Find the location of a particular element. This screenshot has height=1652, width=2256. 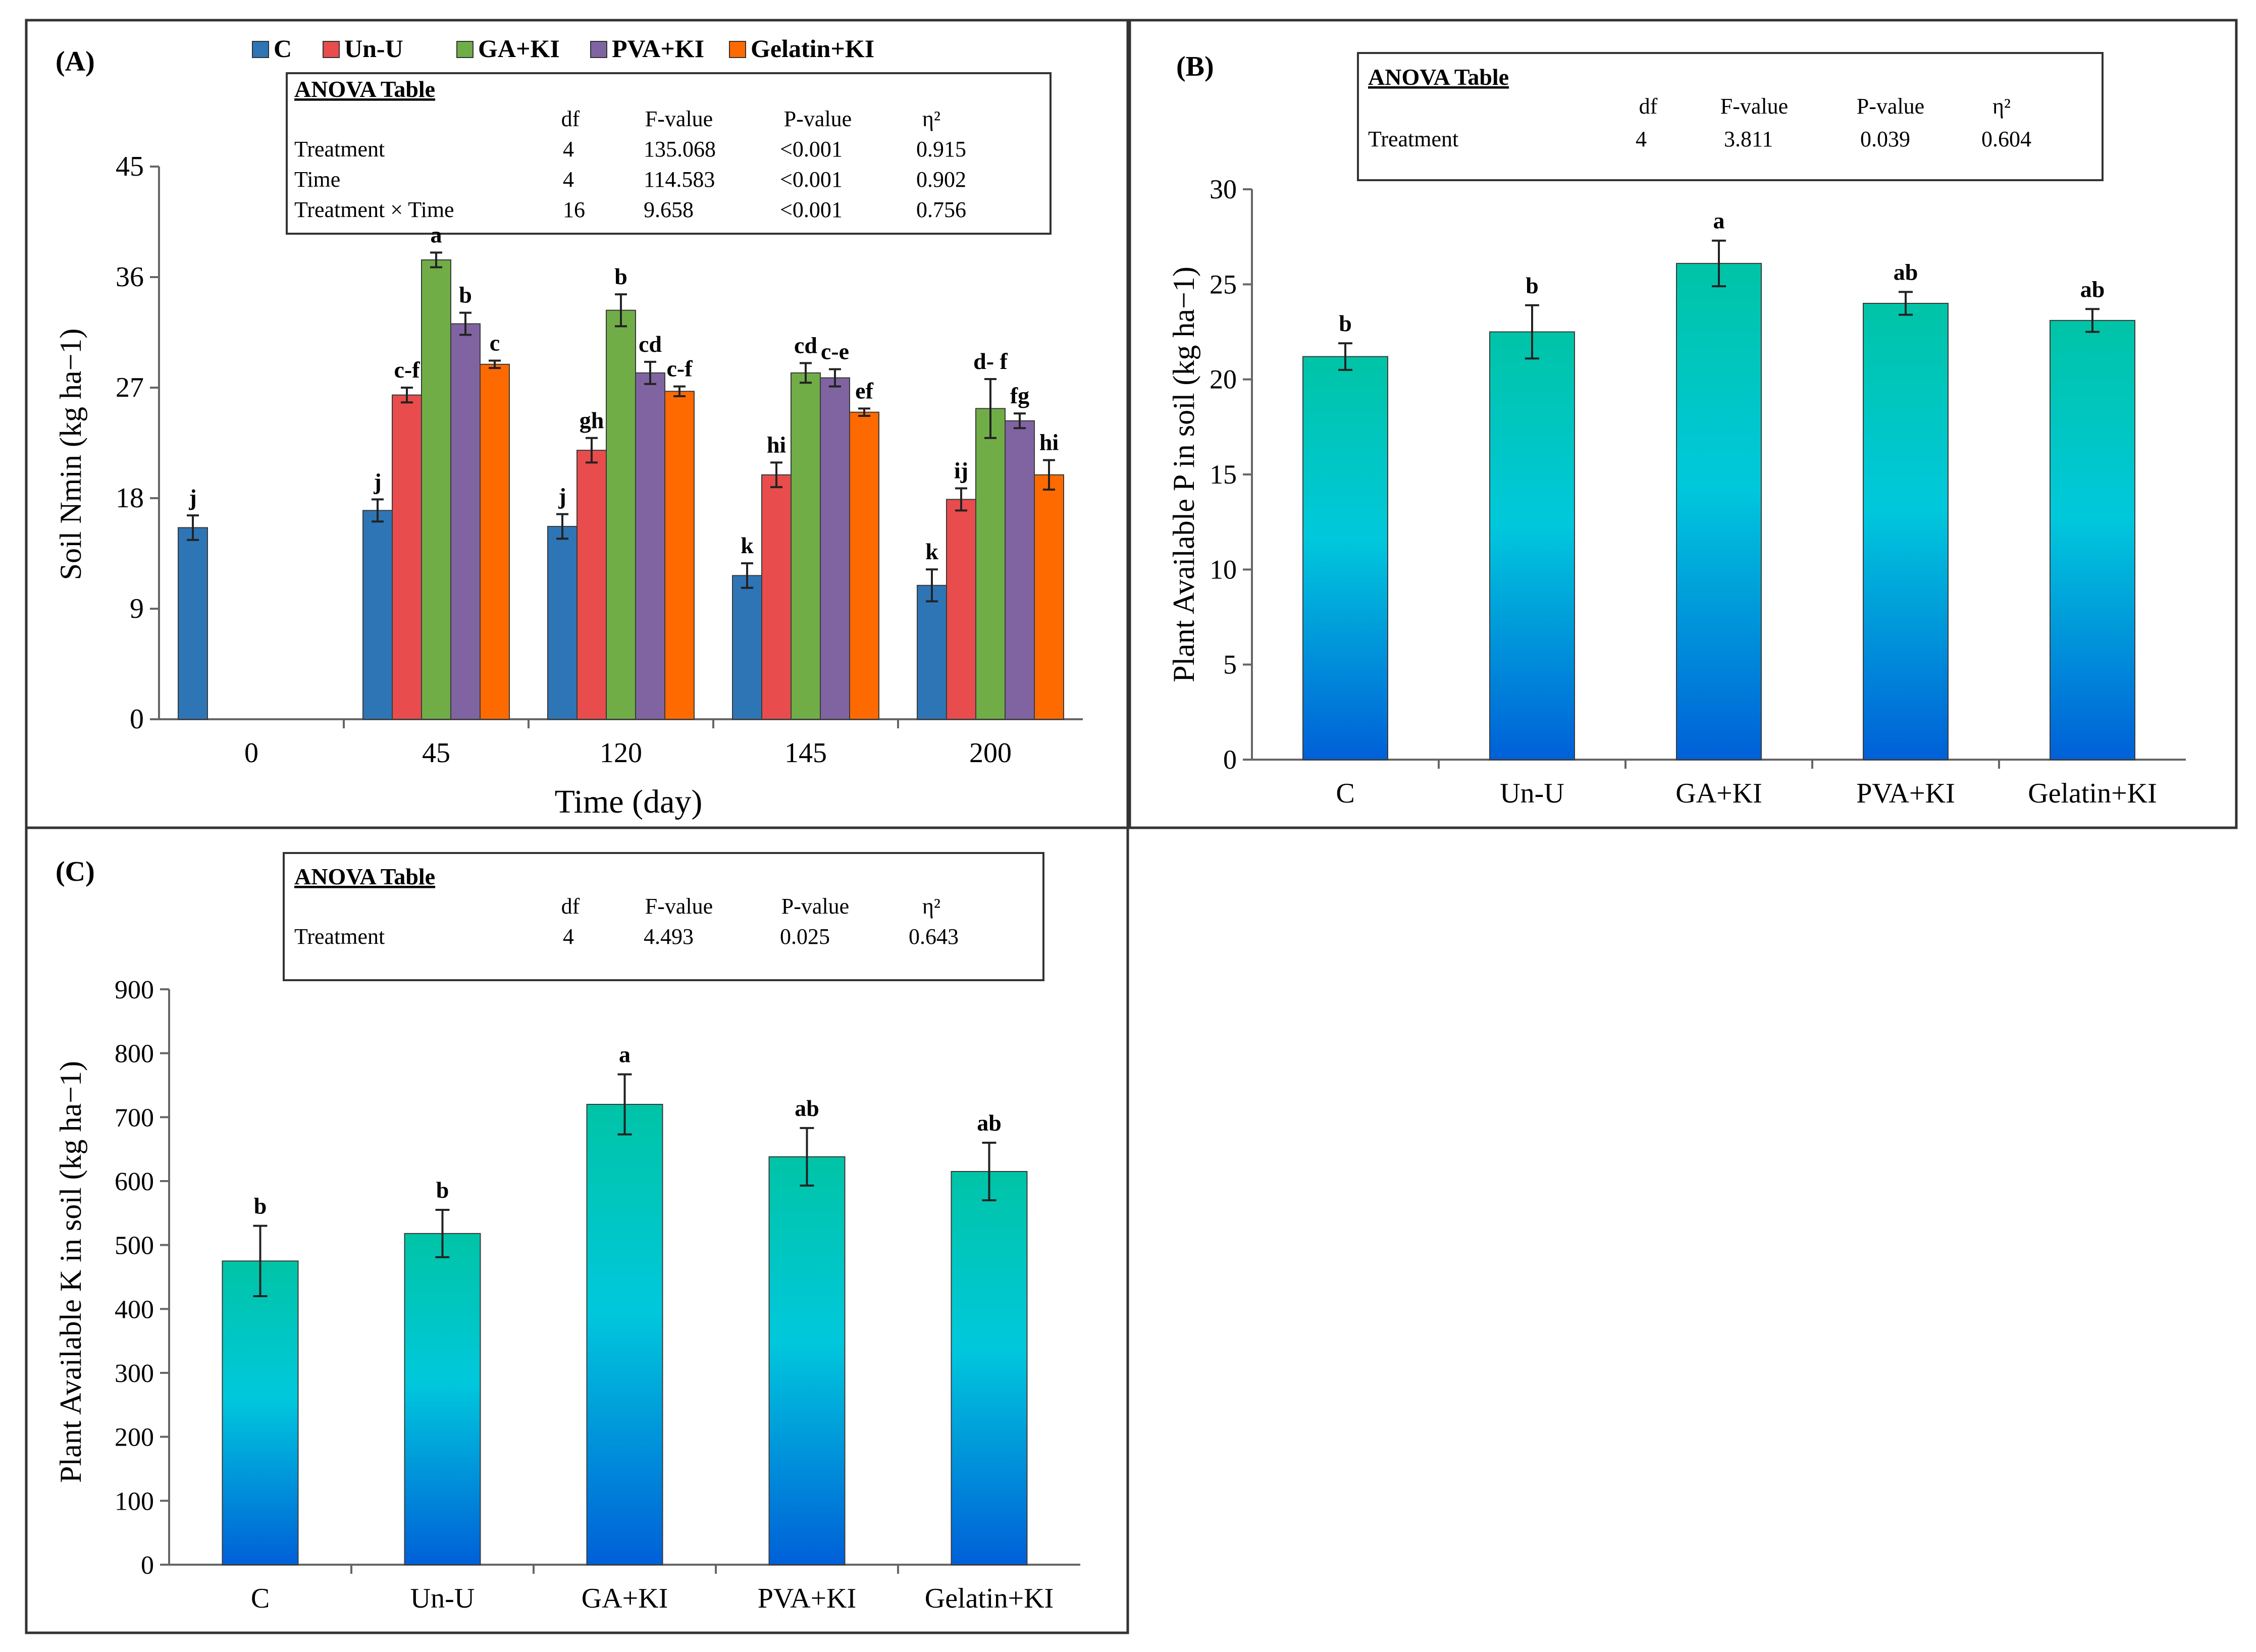

panel-b-y-tick-label: 0 is located at coordinates (1230, 760).